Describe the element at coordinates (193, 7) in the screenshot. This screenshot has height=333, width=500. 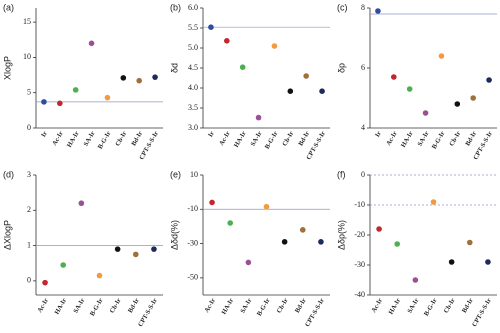
I see `y-tick-label: 6.0` at that location.